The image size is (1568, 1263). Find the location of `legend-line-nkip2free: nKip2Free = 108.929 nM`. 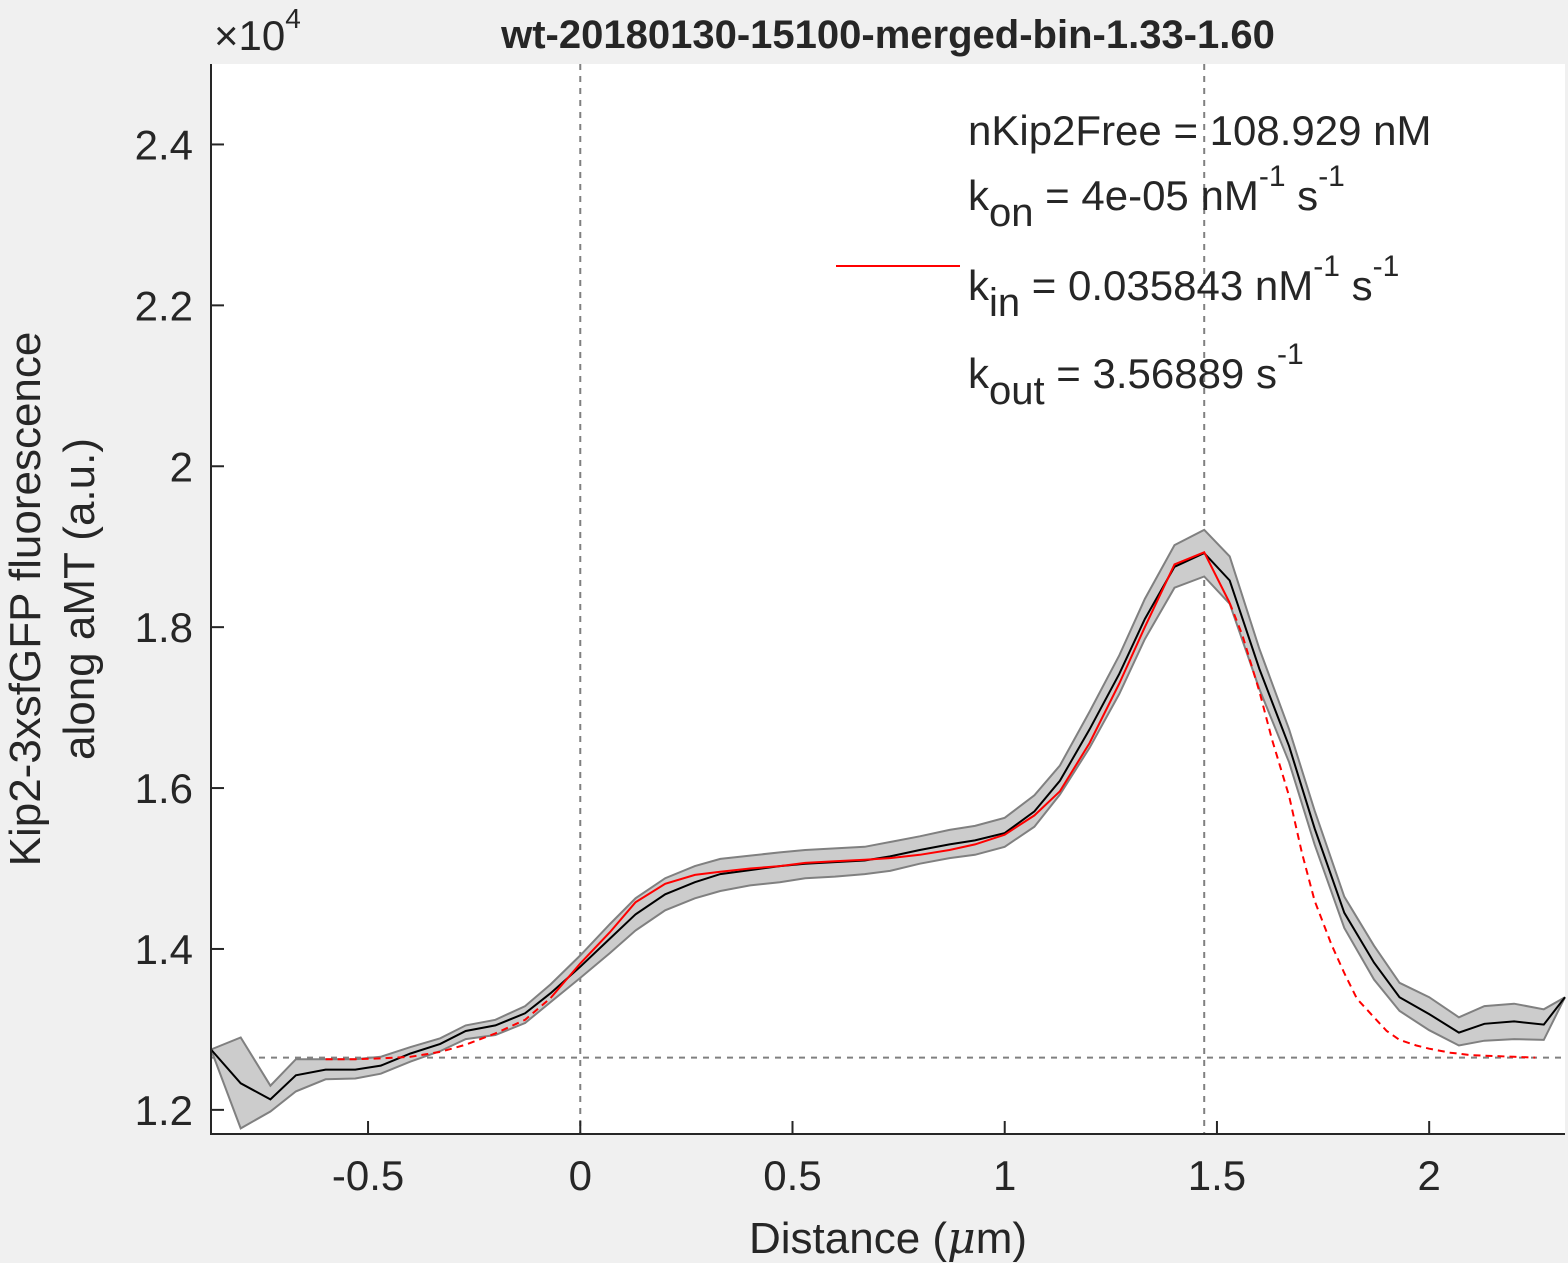

legend-line-nkip2free: nKip2Free = 108.929 nM is located at coordinates (1199, 130).